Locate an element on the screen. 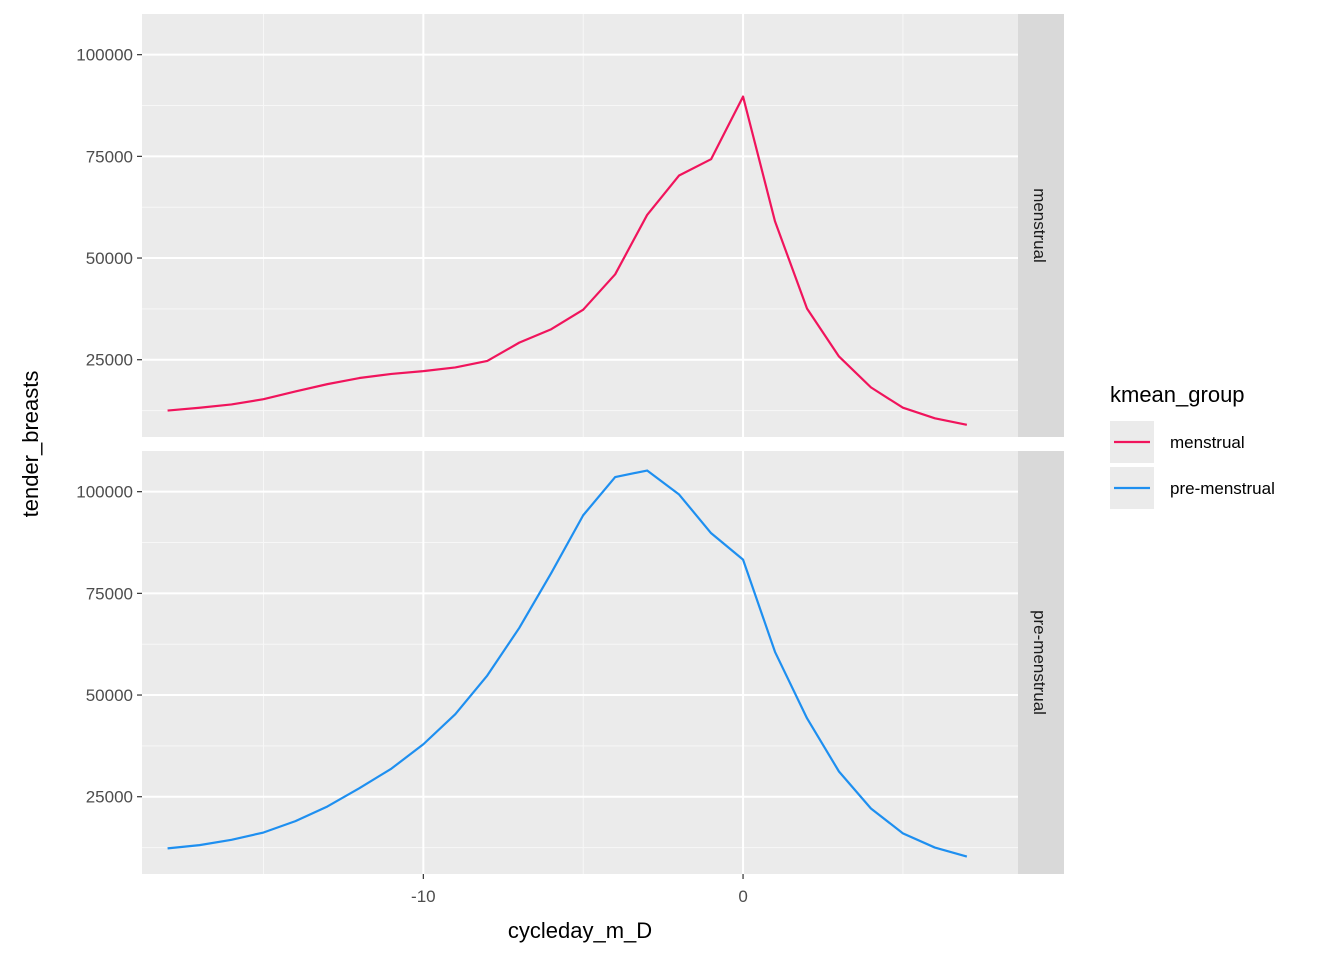 The image size is (1344, 960). facet-strip-label: pre-menstrual is located at coordinates (1039, 662).